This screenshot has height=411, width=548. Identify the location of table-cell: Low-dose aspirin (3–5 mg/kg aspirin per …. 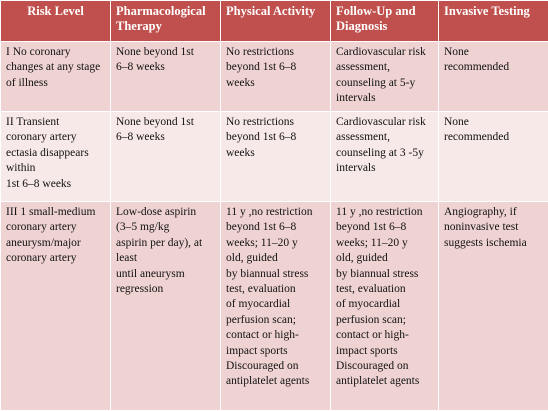
(165, 306).